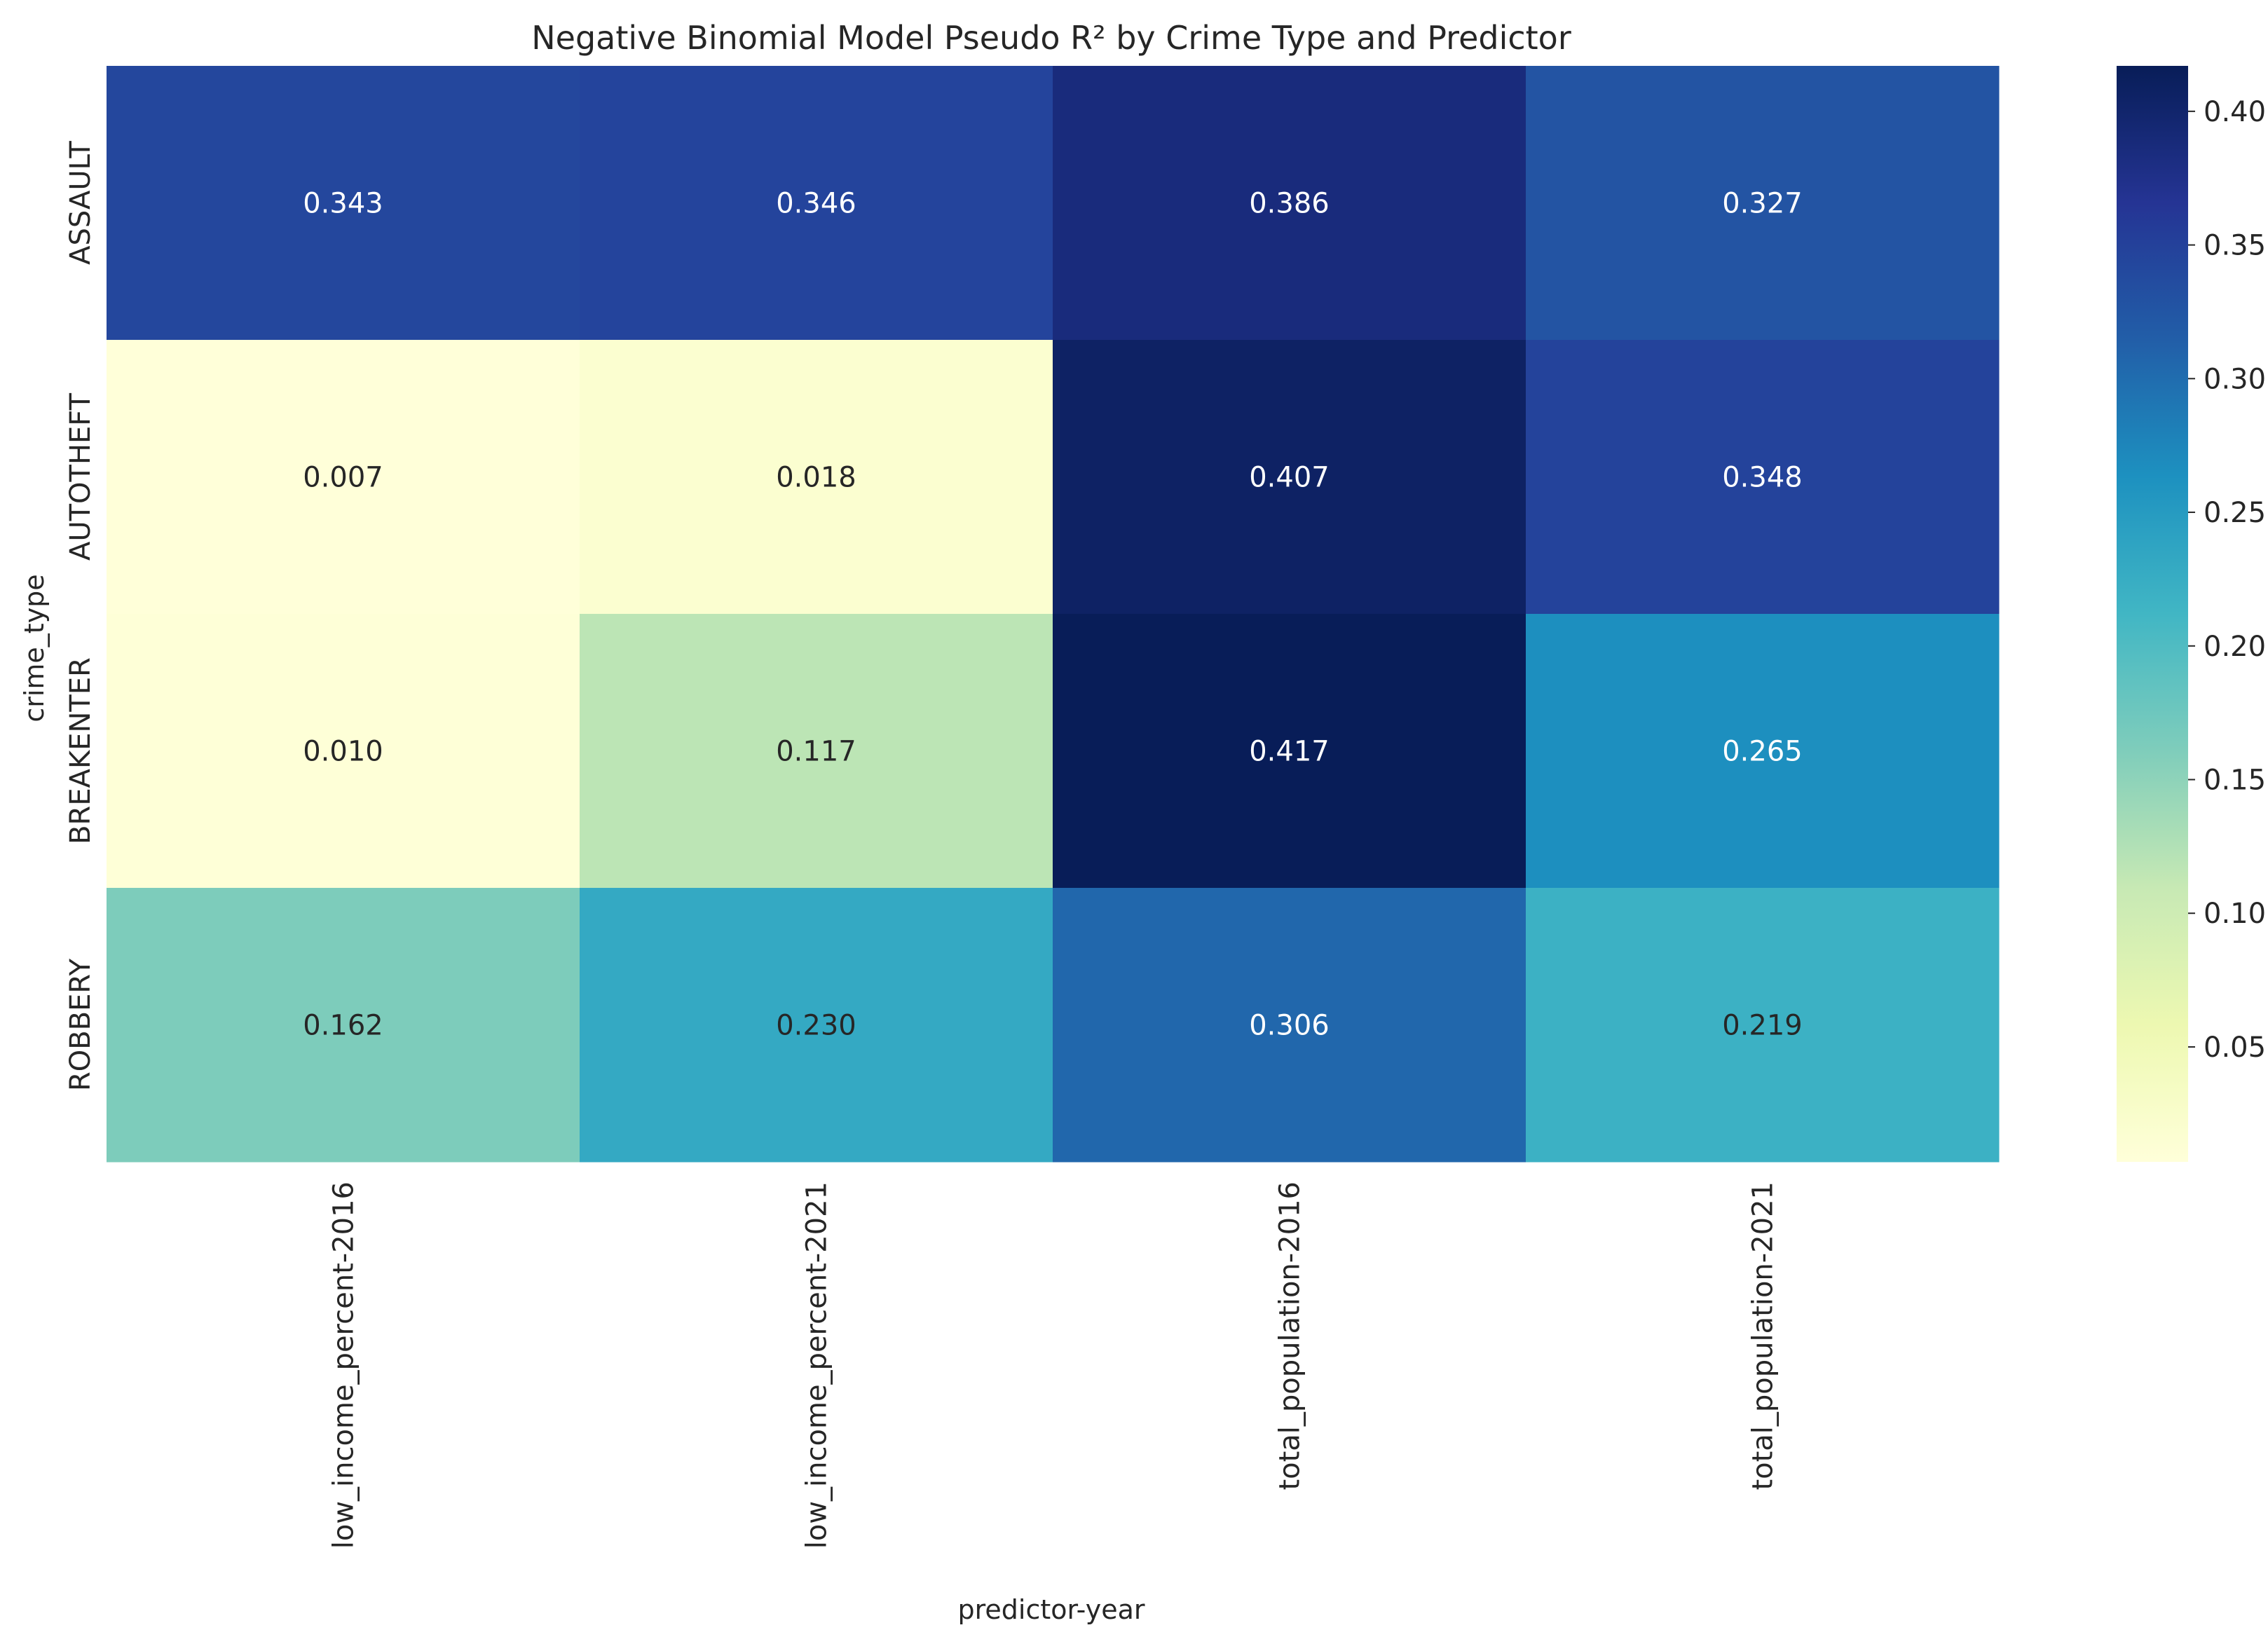 The image size is (2268, 1651). Describe the element at coordinates (2235, 647) in the screenshot. I see `colorbar-tick-label: 0.20` at that location.